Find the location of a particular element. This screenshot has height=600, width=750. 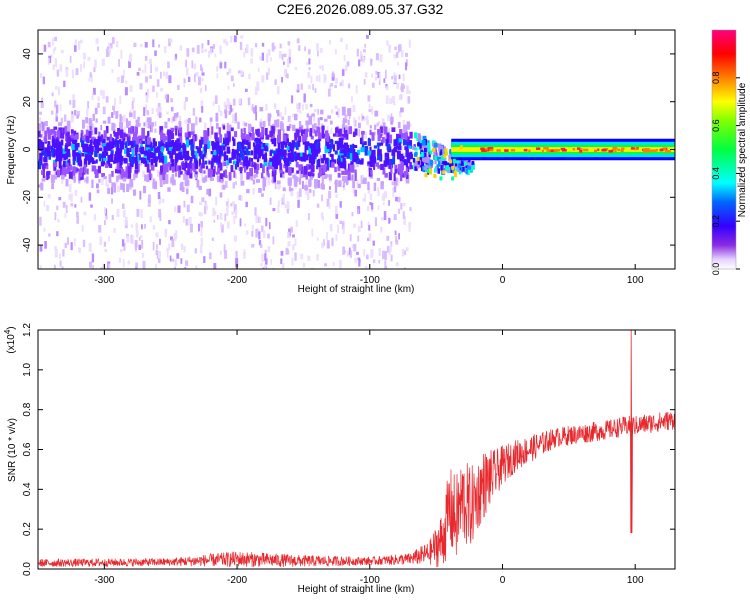

spectrogram-transition-peak is located at coordinates (431, 152).